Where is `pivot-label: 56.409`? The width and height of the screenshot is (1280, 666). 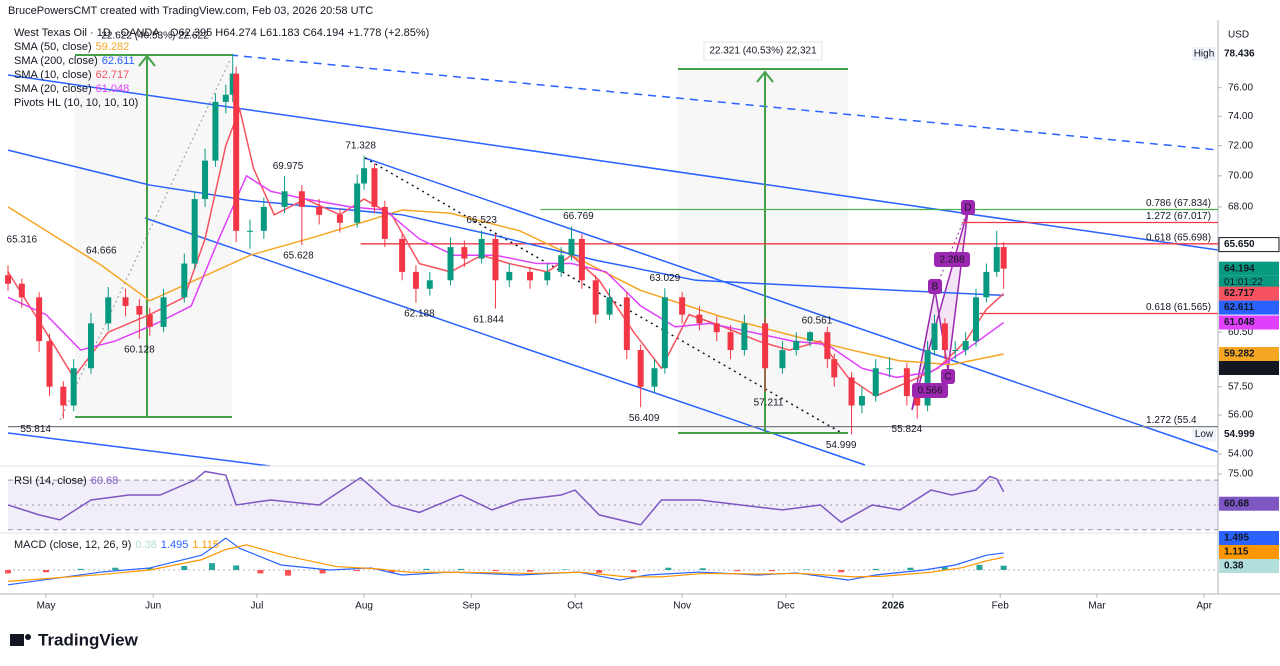 pivot-label: 56.409 is located at coordinates (644, 418).